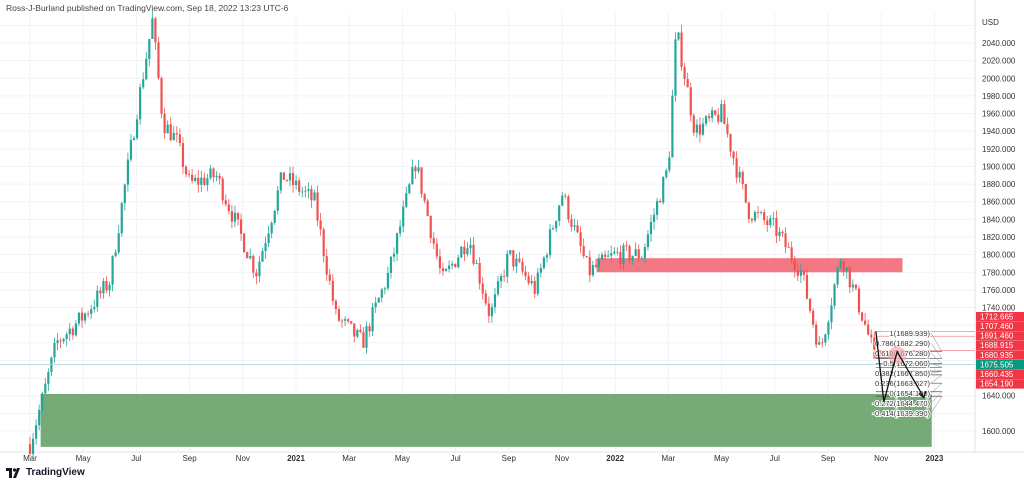  I want to click on fib-label: -0.272(1644.470), so click(901, 403).